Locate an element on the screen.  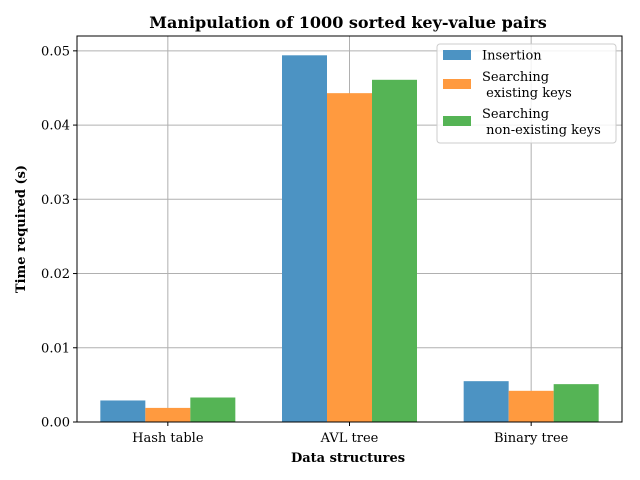
legend-label: Insertion is located at coordinates (512, 56).